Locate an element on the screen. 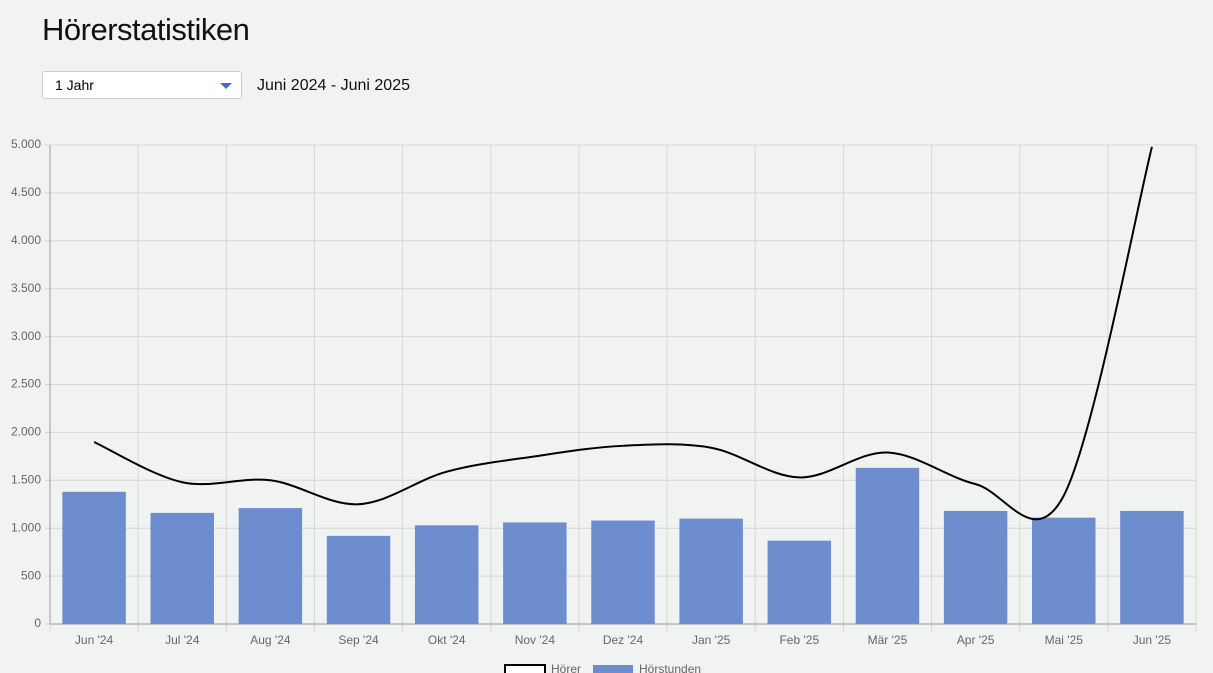  y-tick-label: 500 is located at coordinates (31, 575).